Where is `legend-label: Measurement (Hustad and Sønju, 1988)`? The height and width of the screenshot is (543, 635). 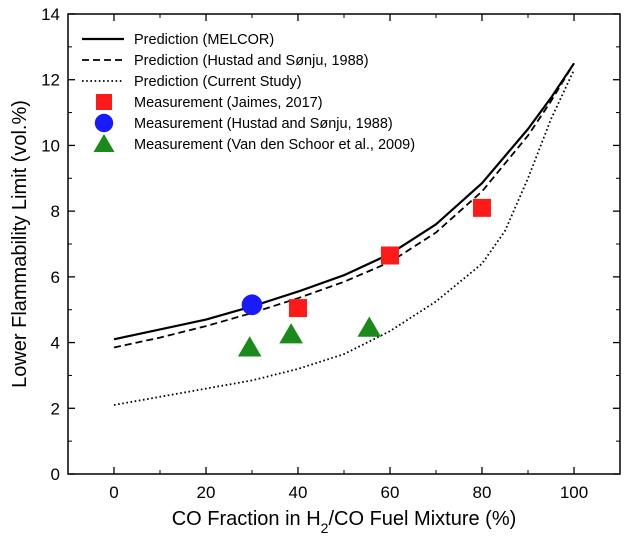
legend-label: Measurement (Hustad and Sønju, 1988) is located at coordinates (263, 124).